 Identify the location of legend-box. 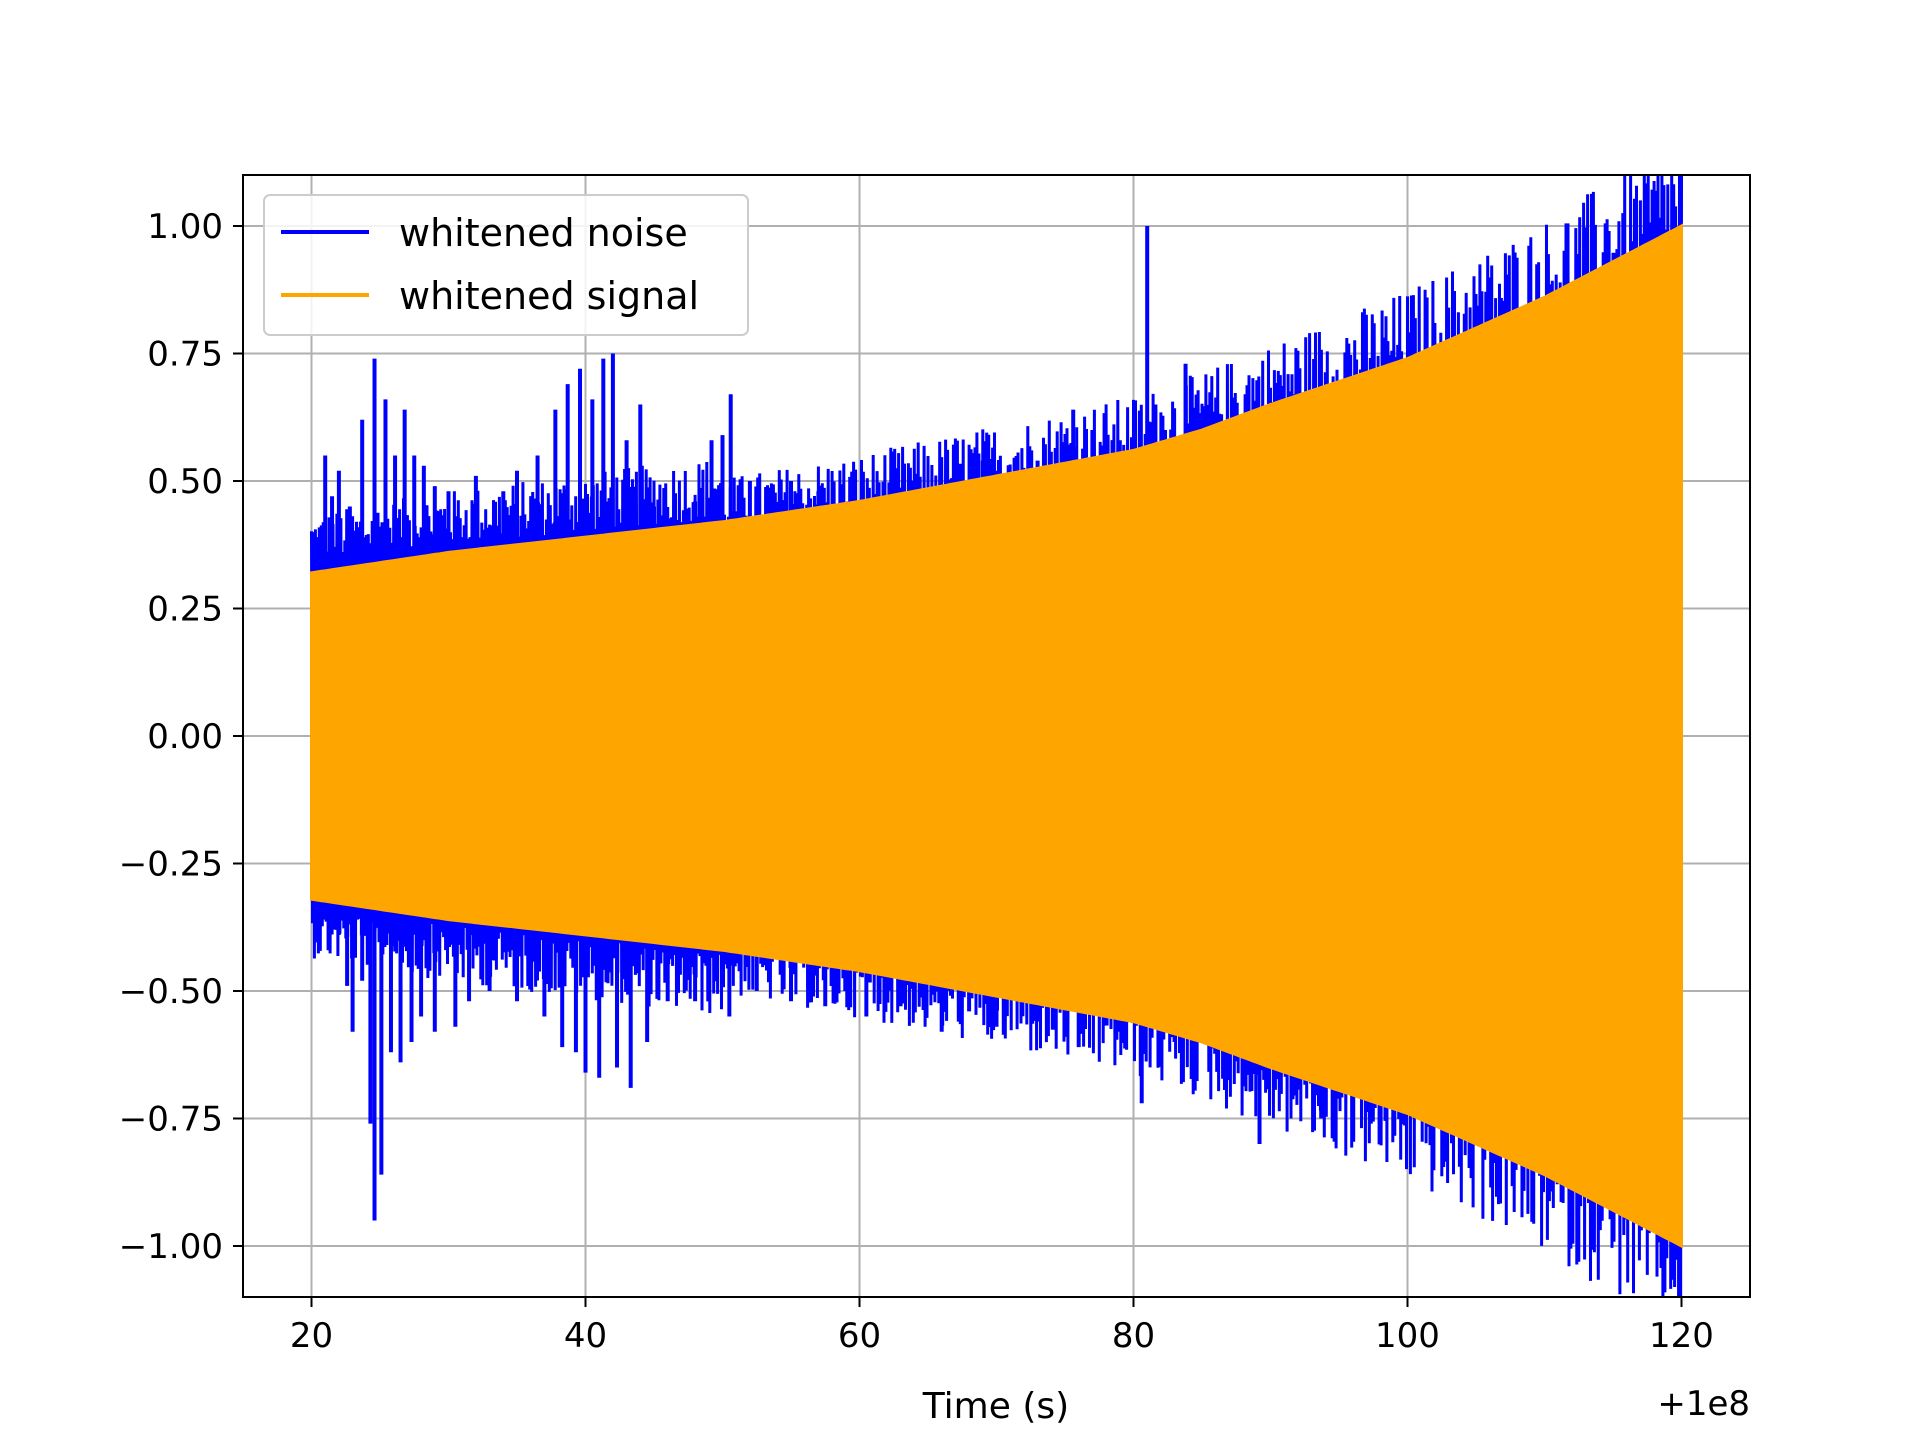
(506, 265).